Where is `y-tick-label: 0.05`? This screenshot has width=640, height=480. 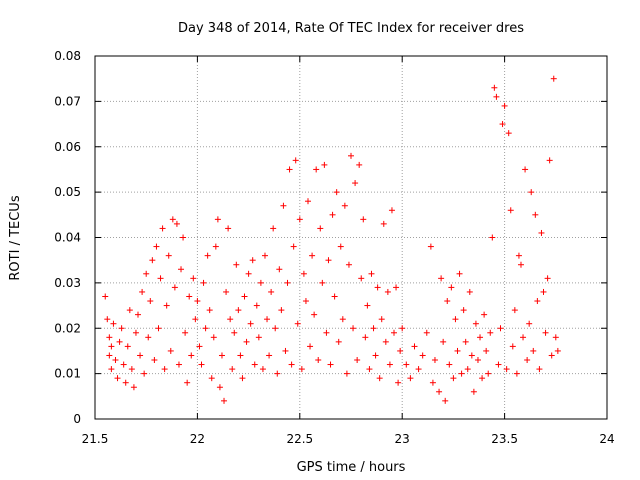 y-tick-label: 0.05 is located at coordinates (67, 192).